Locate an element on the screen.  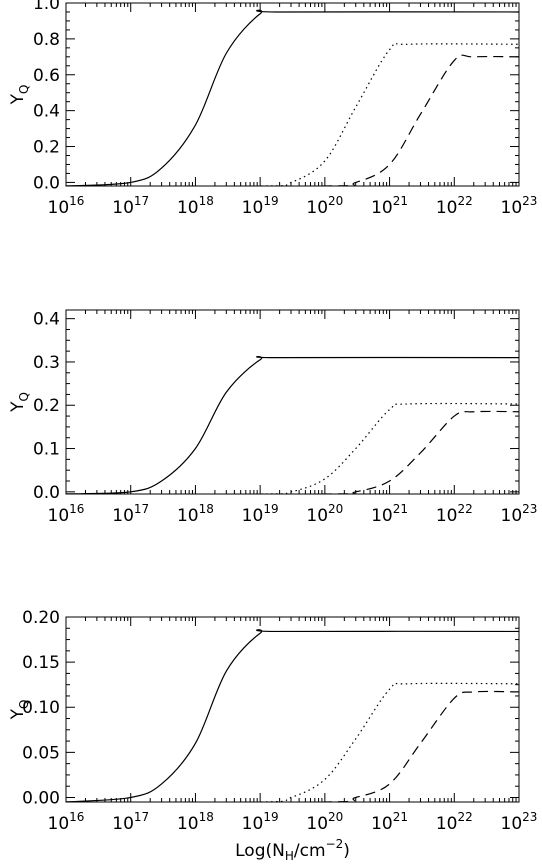
x-axis-label-superscript: −2 is located at coordinates (335, 844).